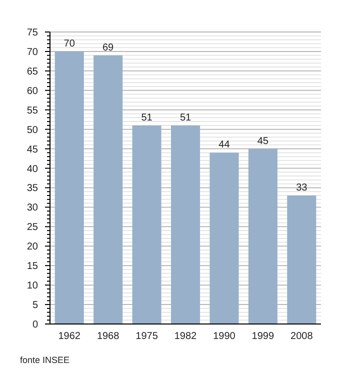  I want to click on data-label: 45, so click(263, 141).